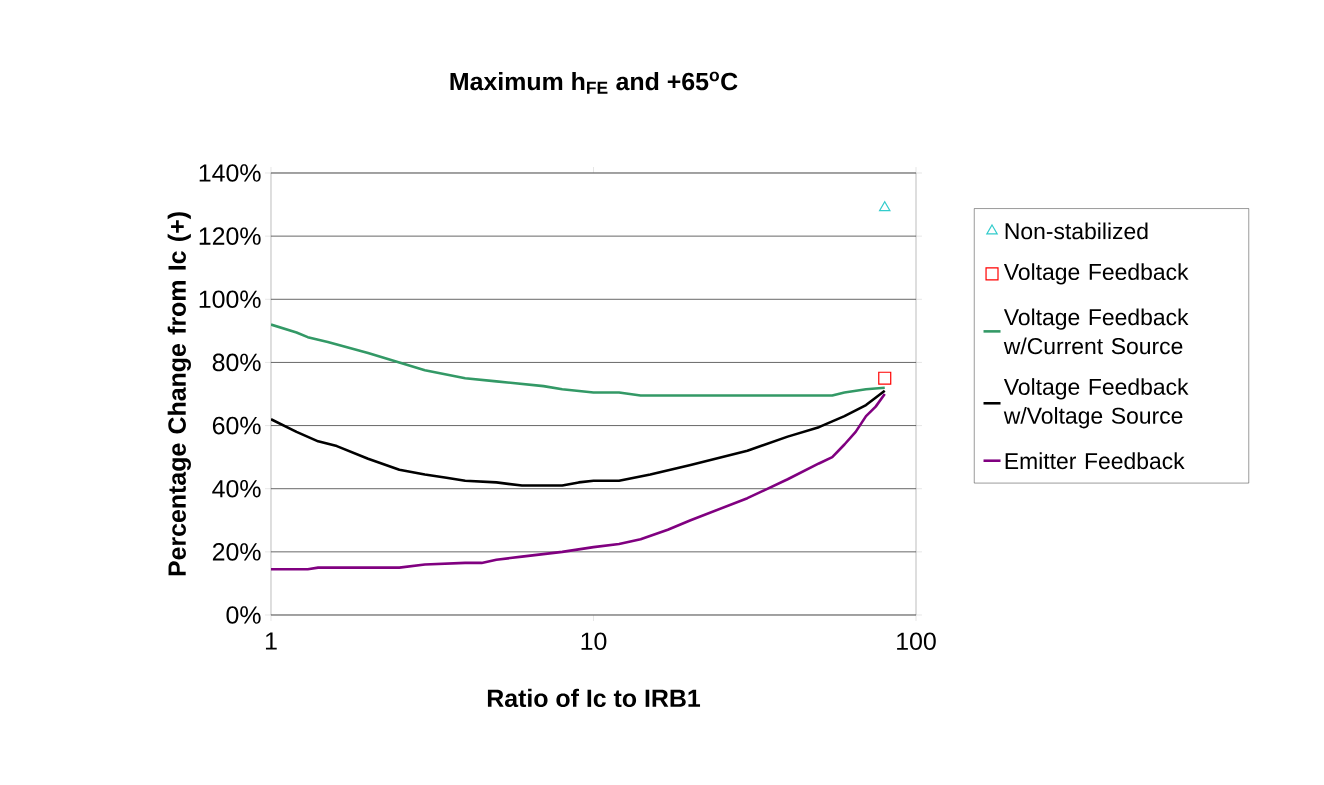 The image size is (1324, 785). Describe the element at coordinates (594, 641) in the screenshot. I see `x-tick-label: 10` at that location.